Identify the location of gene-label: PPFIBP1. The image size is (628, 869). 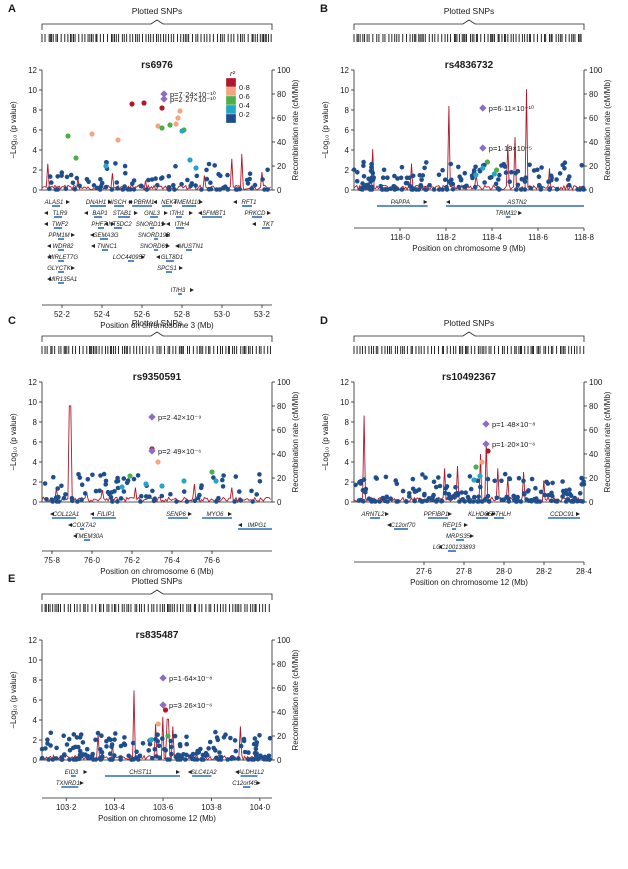
(436, 515).